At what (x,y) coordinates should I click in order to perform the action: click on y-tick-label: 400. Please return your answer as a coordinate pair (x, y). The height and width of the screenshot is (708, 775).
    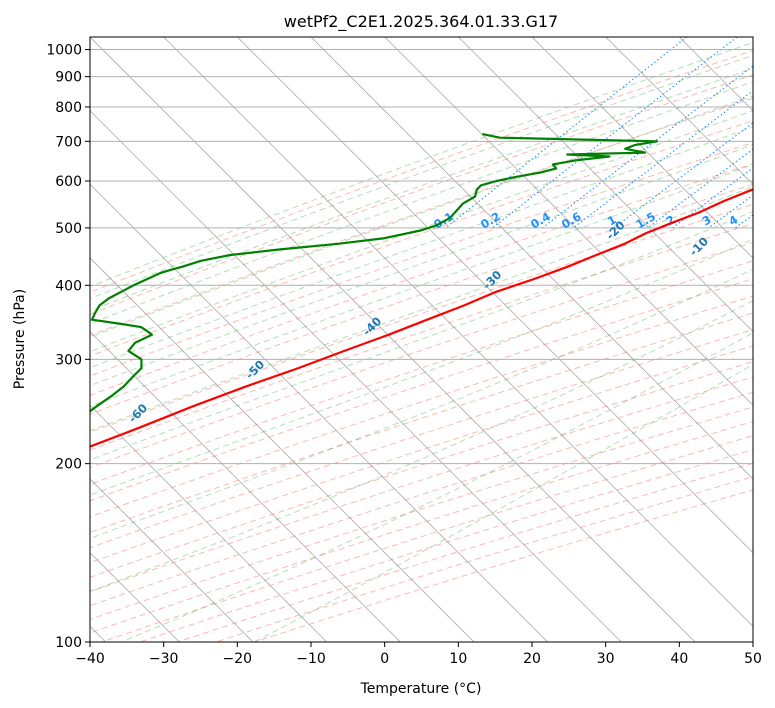
    Looking at the image, I should click on (68, 286).